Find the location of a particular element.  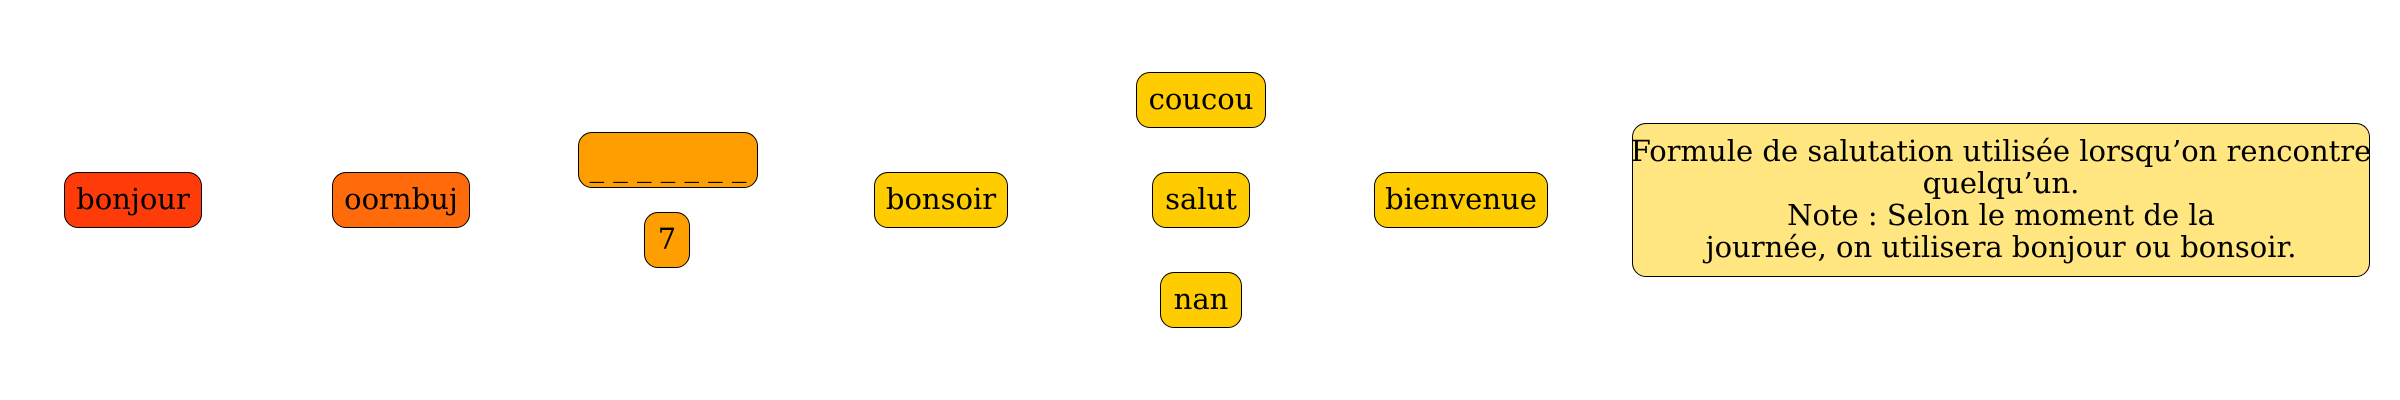

node-bonjour-label: bonjour is located at coordinates (133, 199).